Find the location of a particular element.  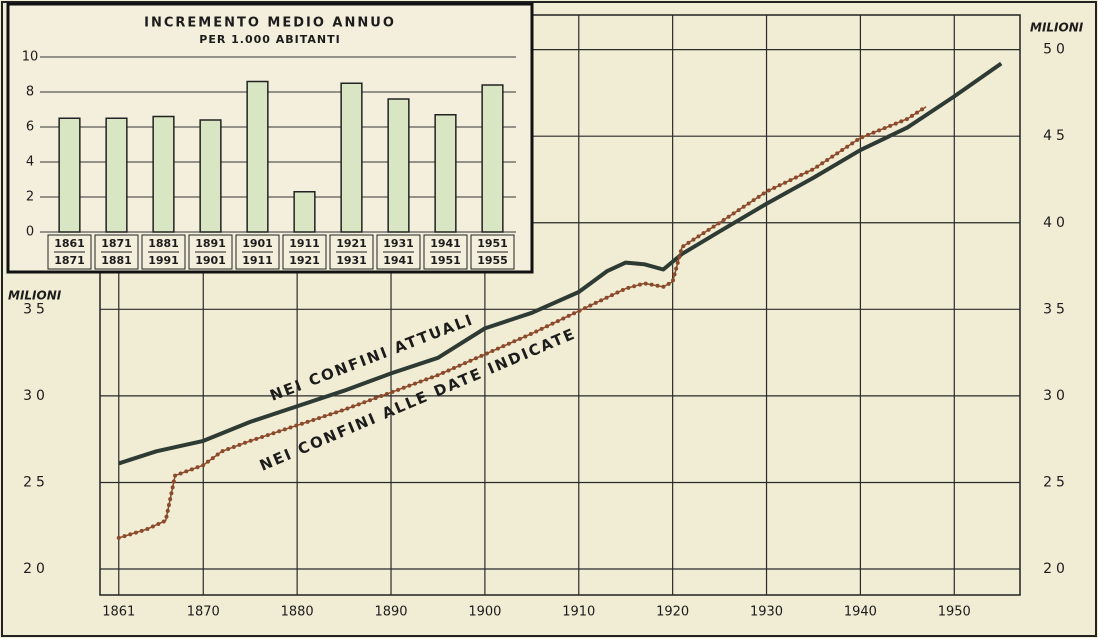

y2-tick-label: 30 is located at coordinates (1056, 396).